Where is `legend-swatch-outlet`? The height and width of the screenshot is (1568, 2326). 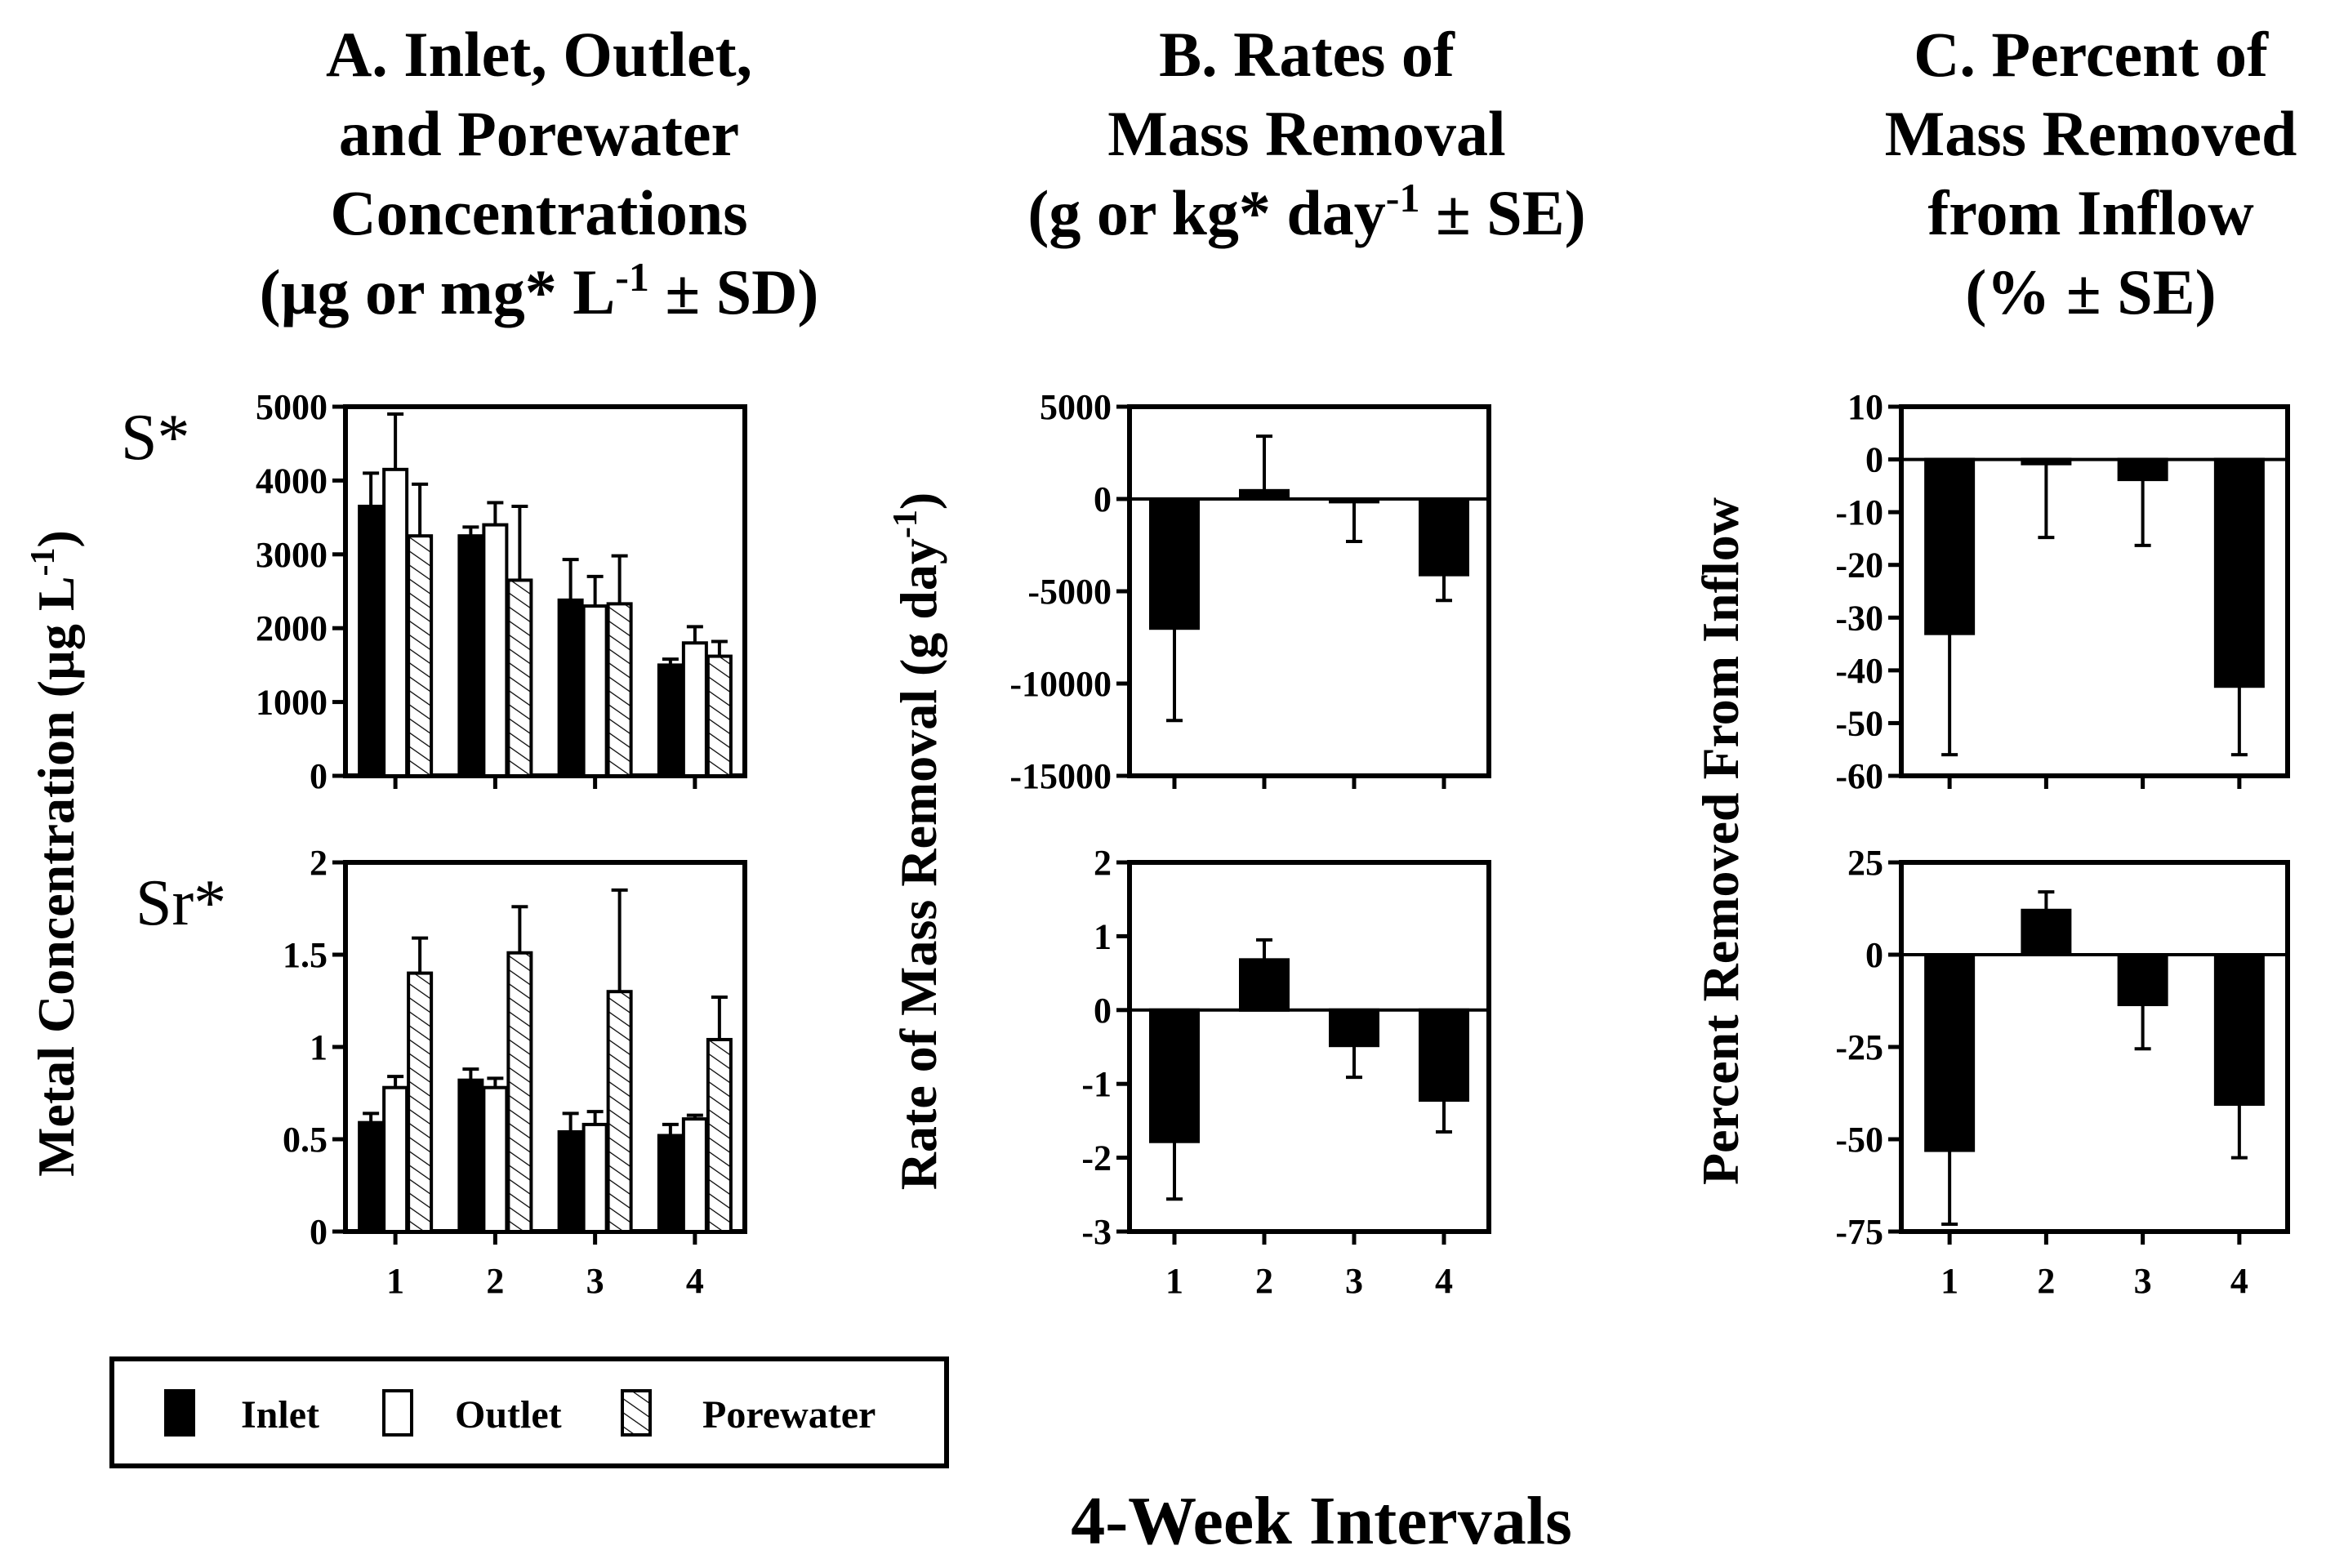 legend-swatch-outlet is located at coordinates (397, 1413).